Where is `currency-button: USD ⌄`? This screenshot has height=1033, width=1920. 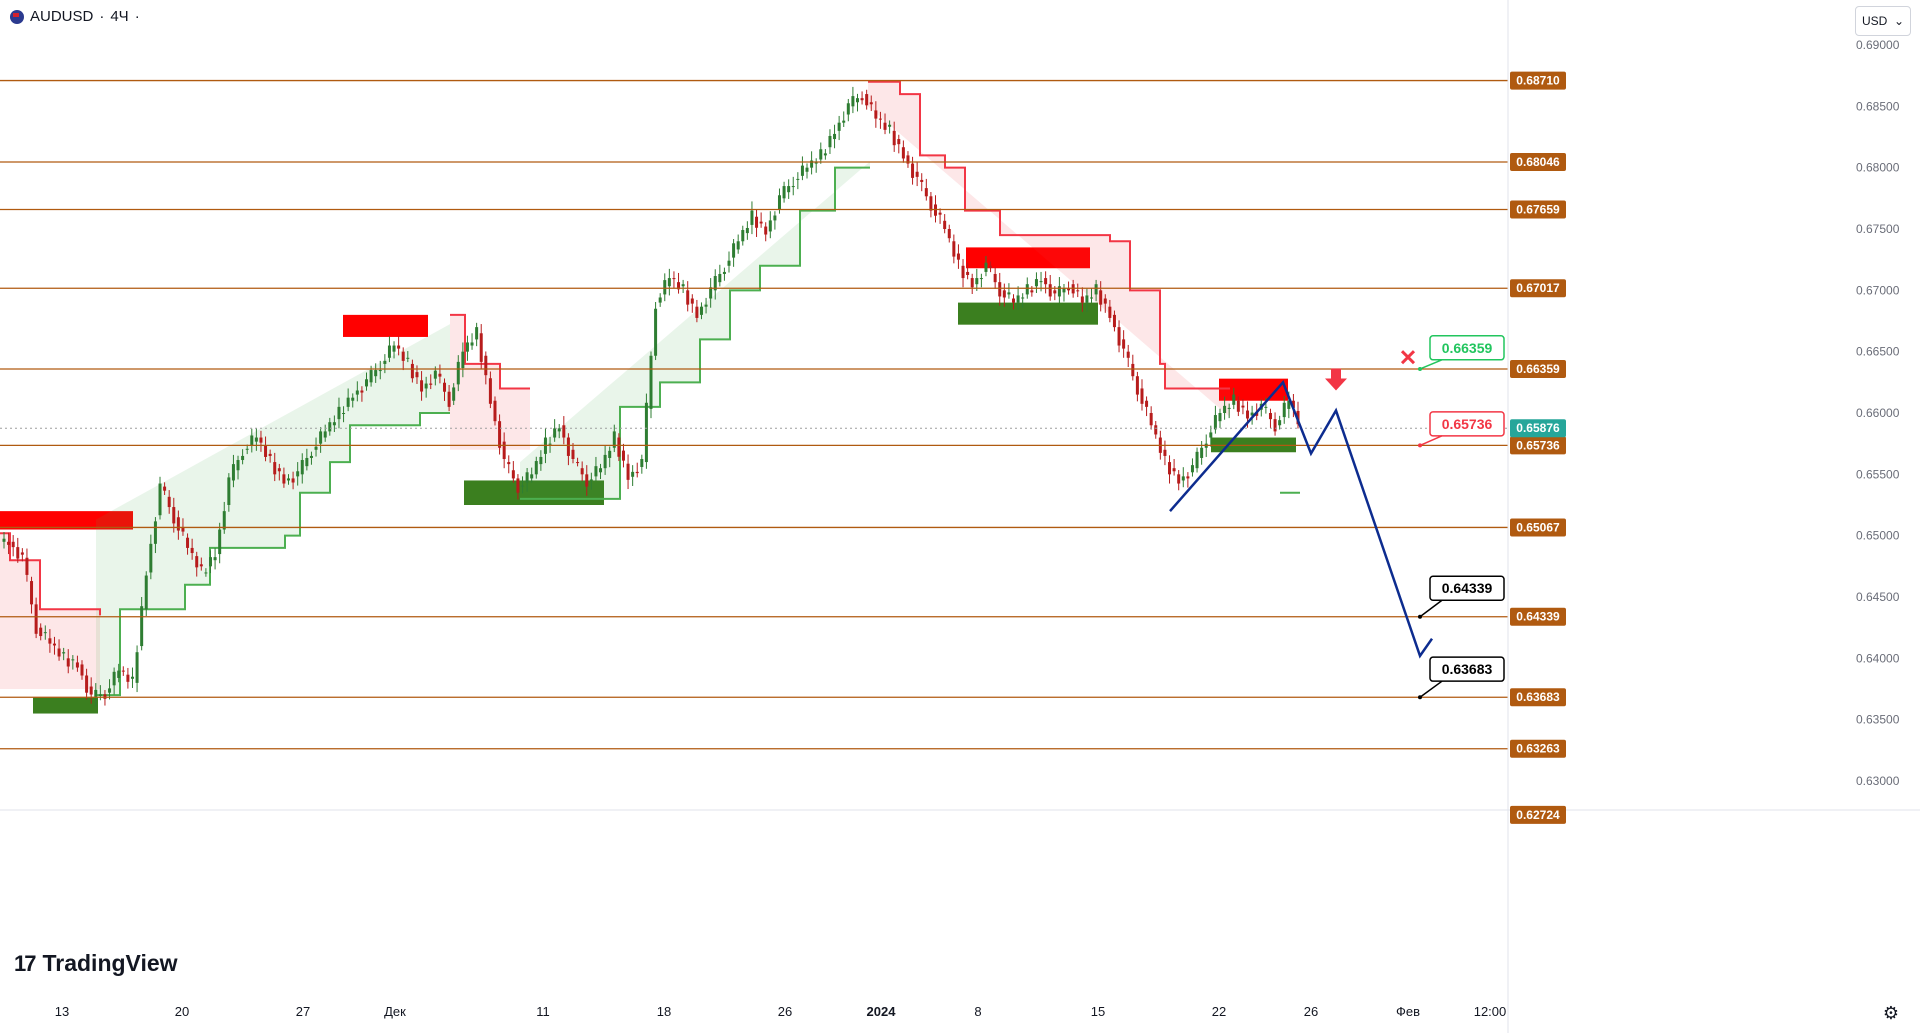 currency-button: USD ⌄ is located at coordinates (1883, 21).